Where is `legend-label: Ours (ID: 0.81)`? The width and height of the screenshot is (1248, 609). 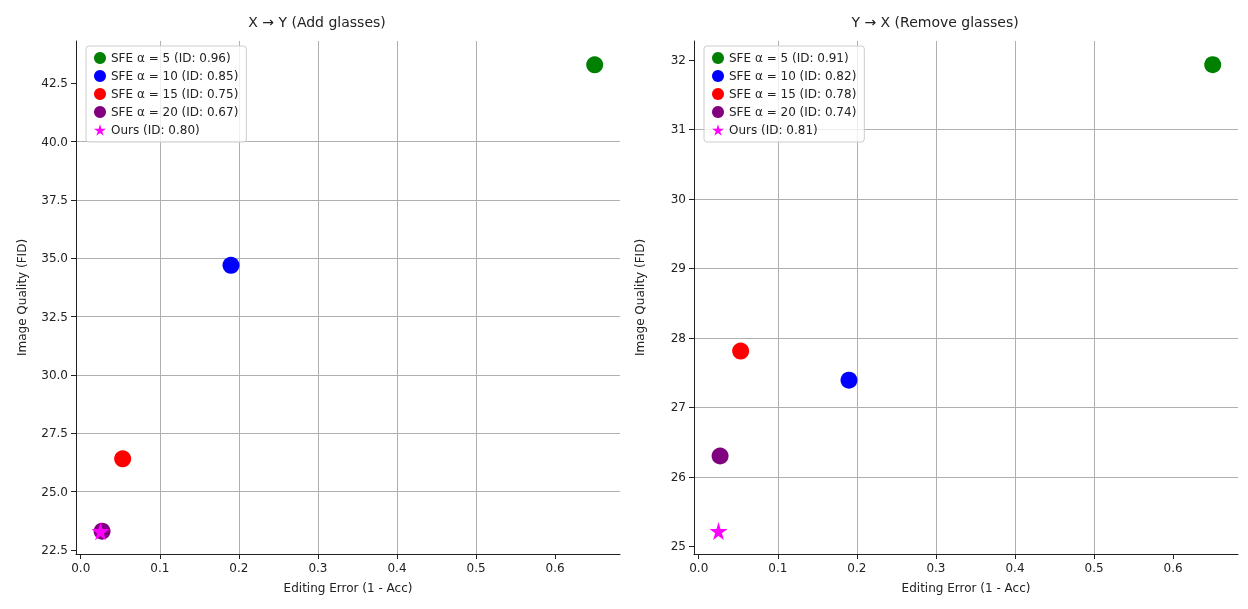
legend-label: Ours (ID: 0.81) is located at coordinates (773, 130).